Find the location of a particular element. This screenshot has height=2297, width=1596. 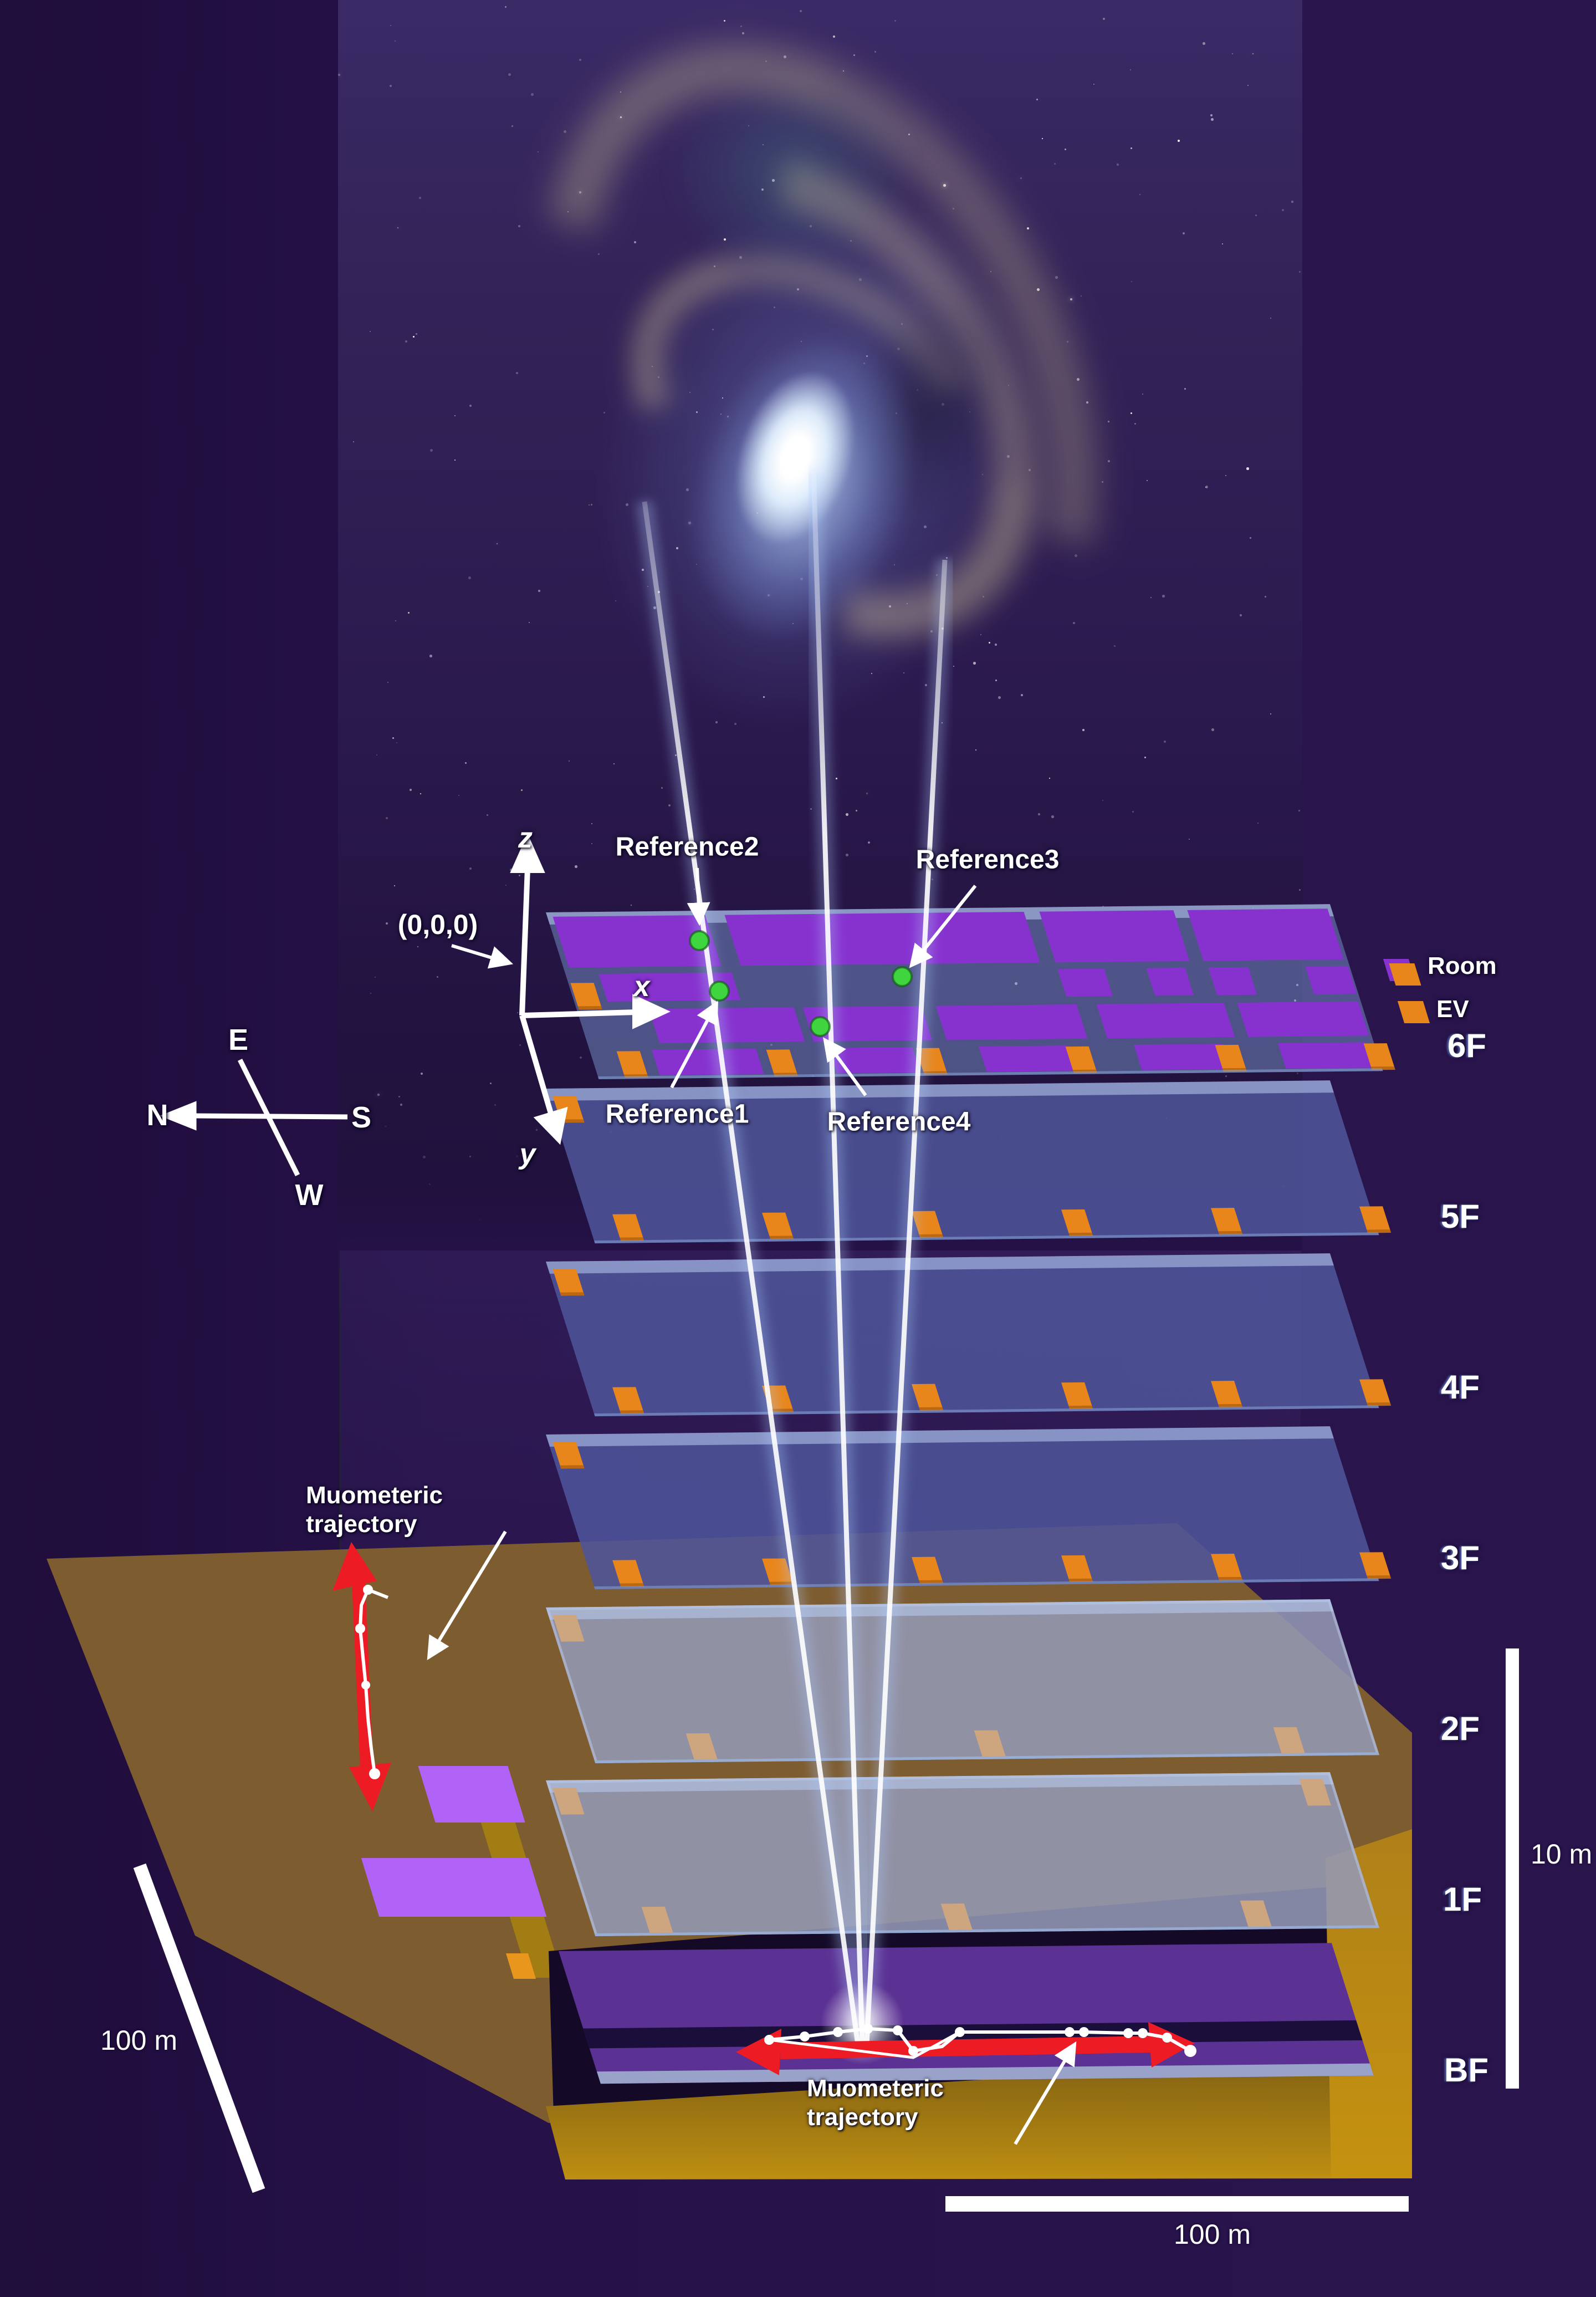

scale-bar-left is located at coordinates (199, 2028).